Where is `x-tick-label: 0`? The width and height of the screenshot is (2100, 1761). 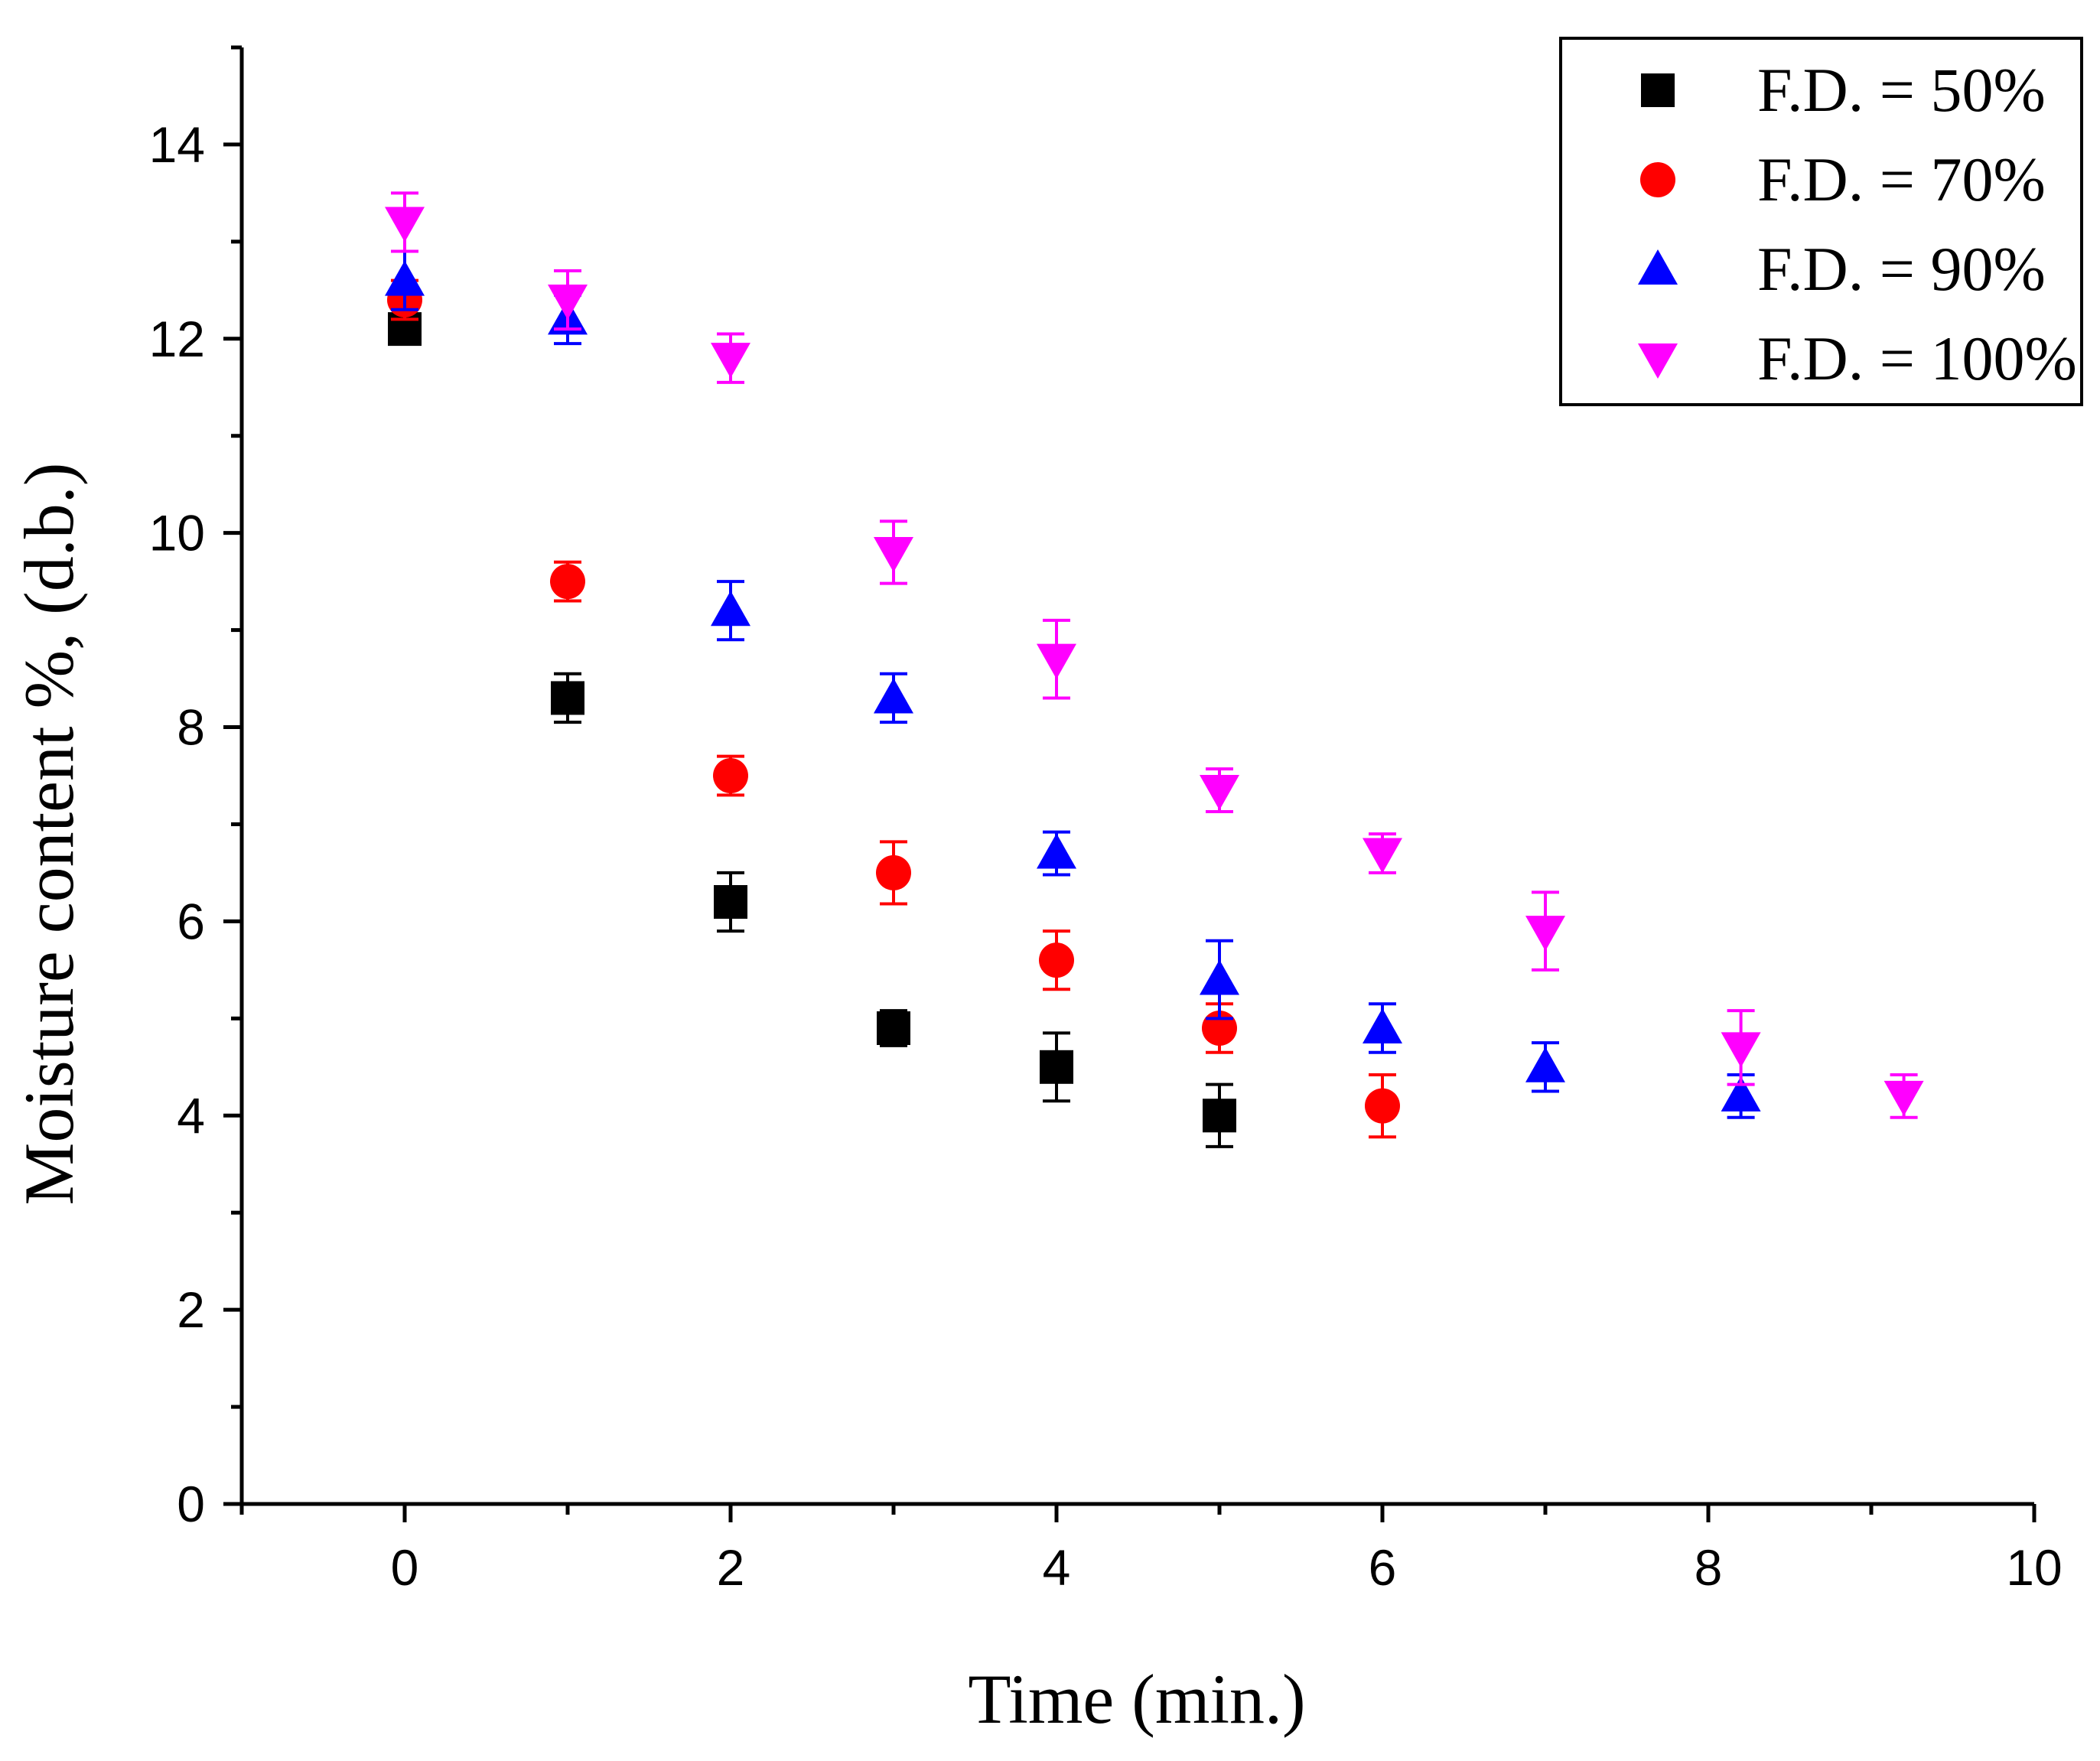 x-tick-label: 0 is located at coordinates (405, 1567).